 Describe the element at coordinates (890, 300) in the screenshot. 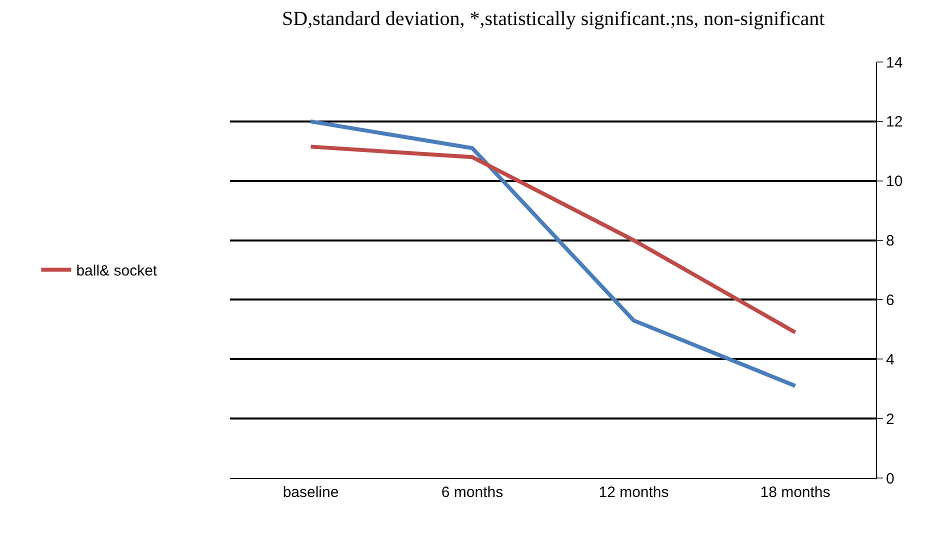

I see `y-tick-label: 6` at that location.